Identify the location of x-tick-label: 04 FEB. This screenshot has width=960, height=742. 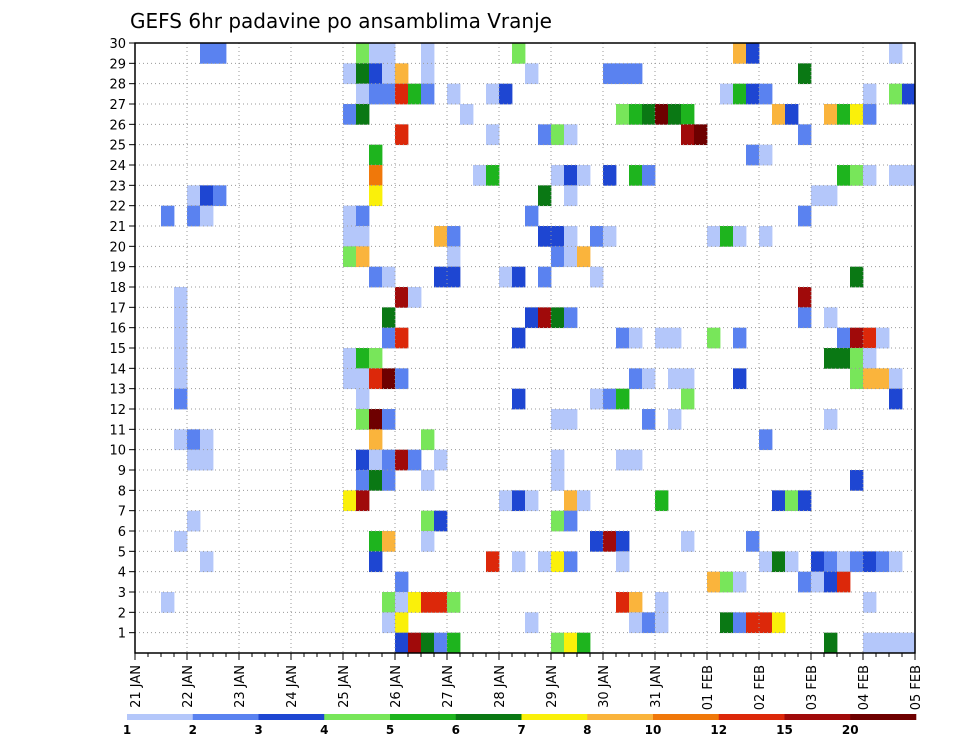
(864, 687).